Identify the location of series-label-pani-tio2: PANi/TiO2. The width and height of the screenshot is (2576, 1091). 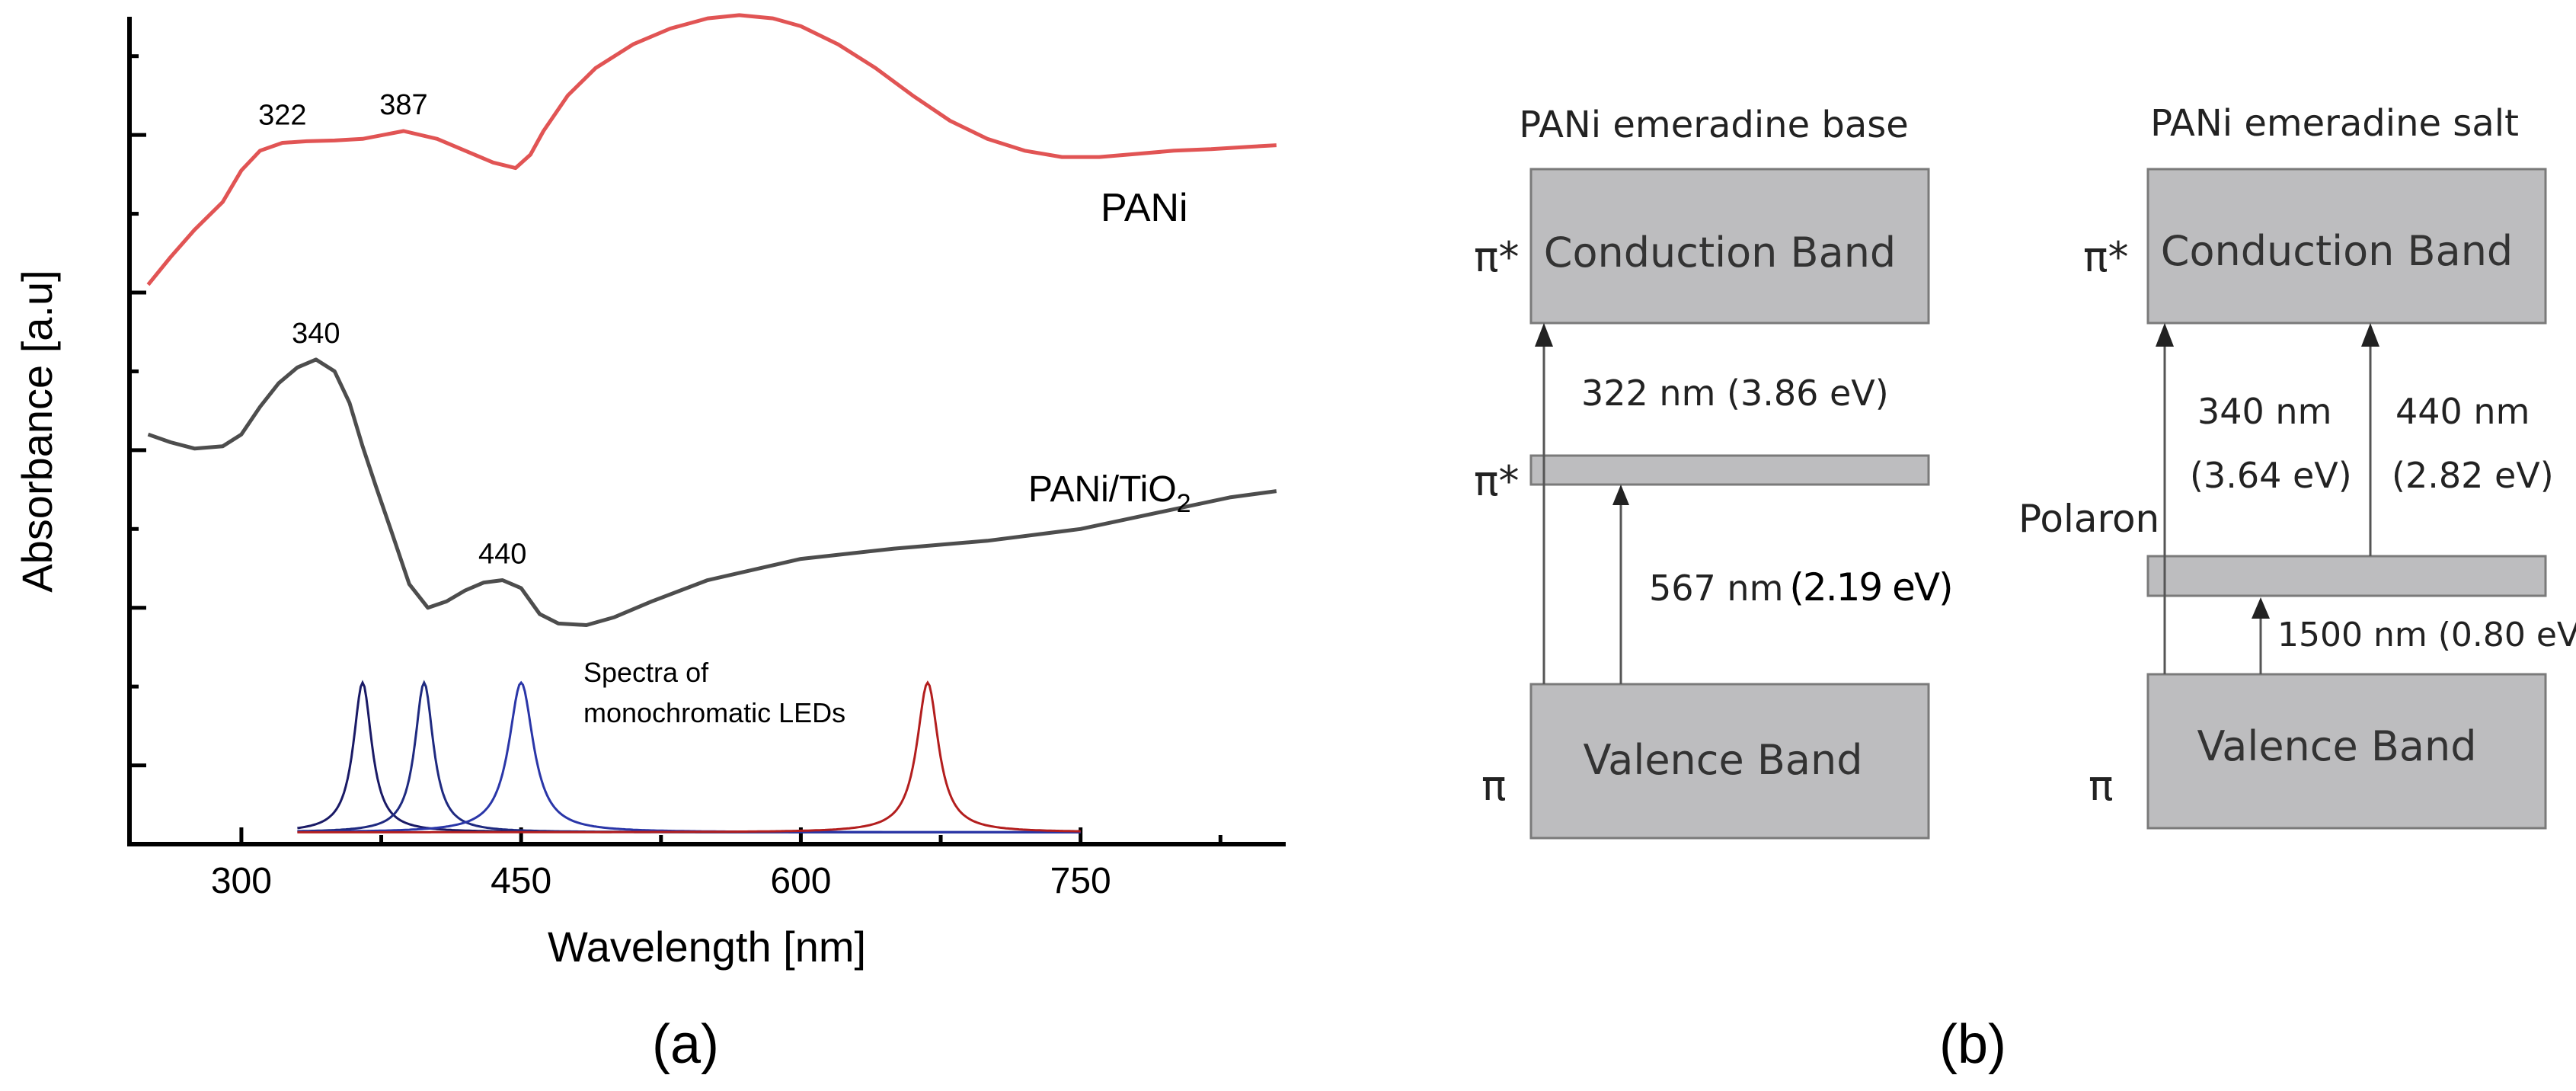
(1109, 493).